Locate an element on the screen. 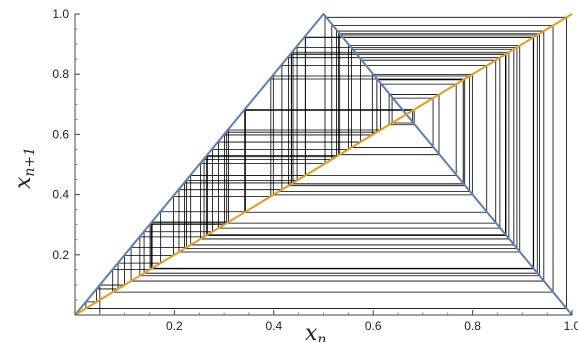  y-tick-label: 0.2 is located at coordinates (60, 255).